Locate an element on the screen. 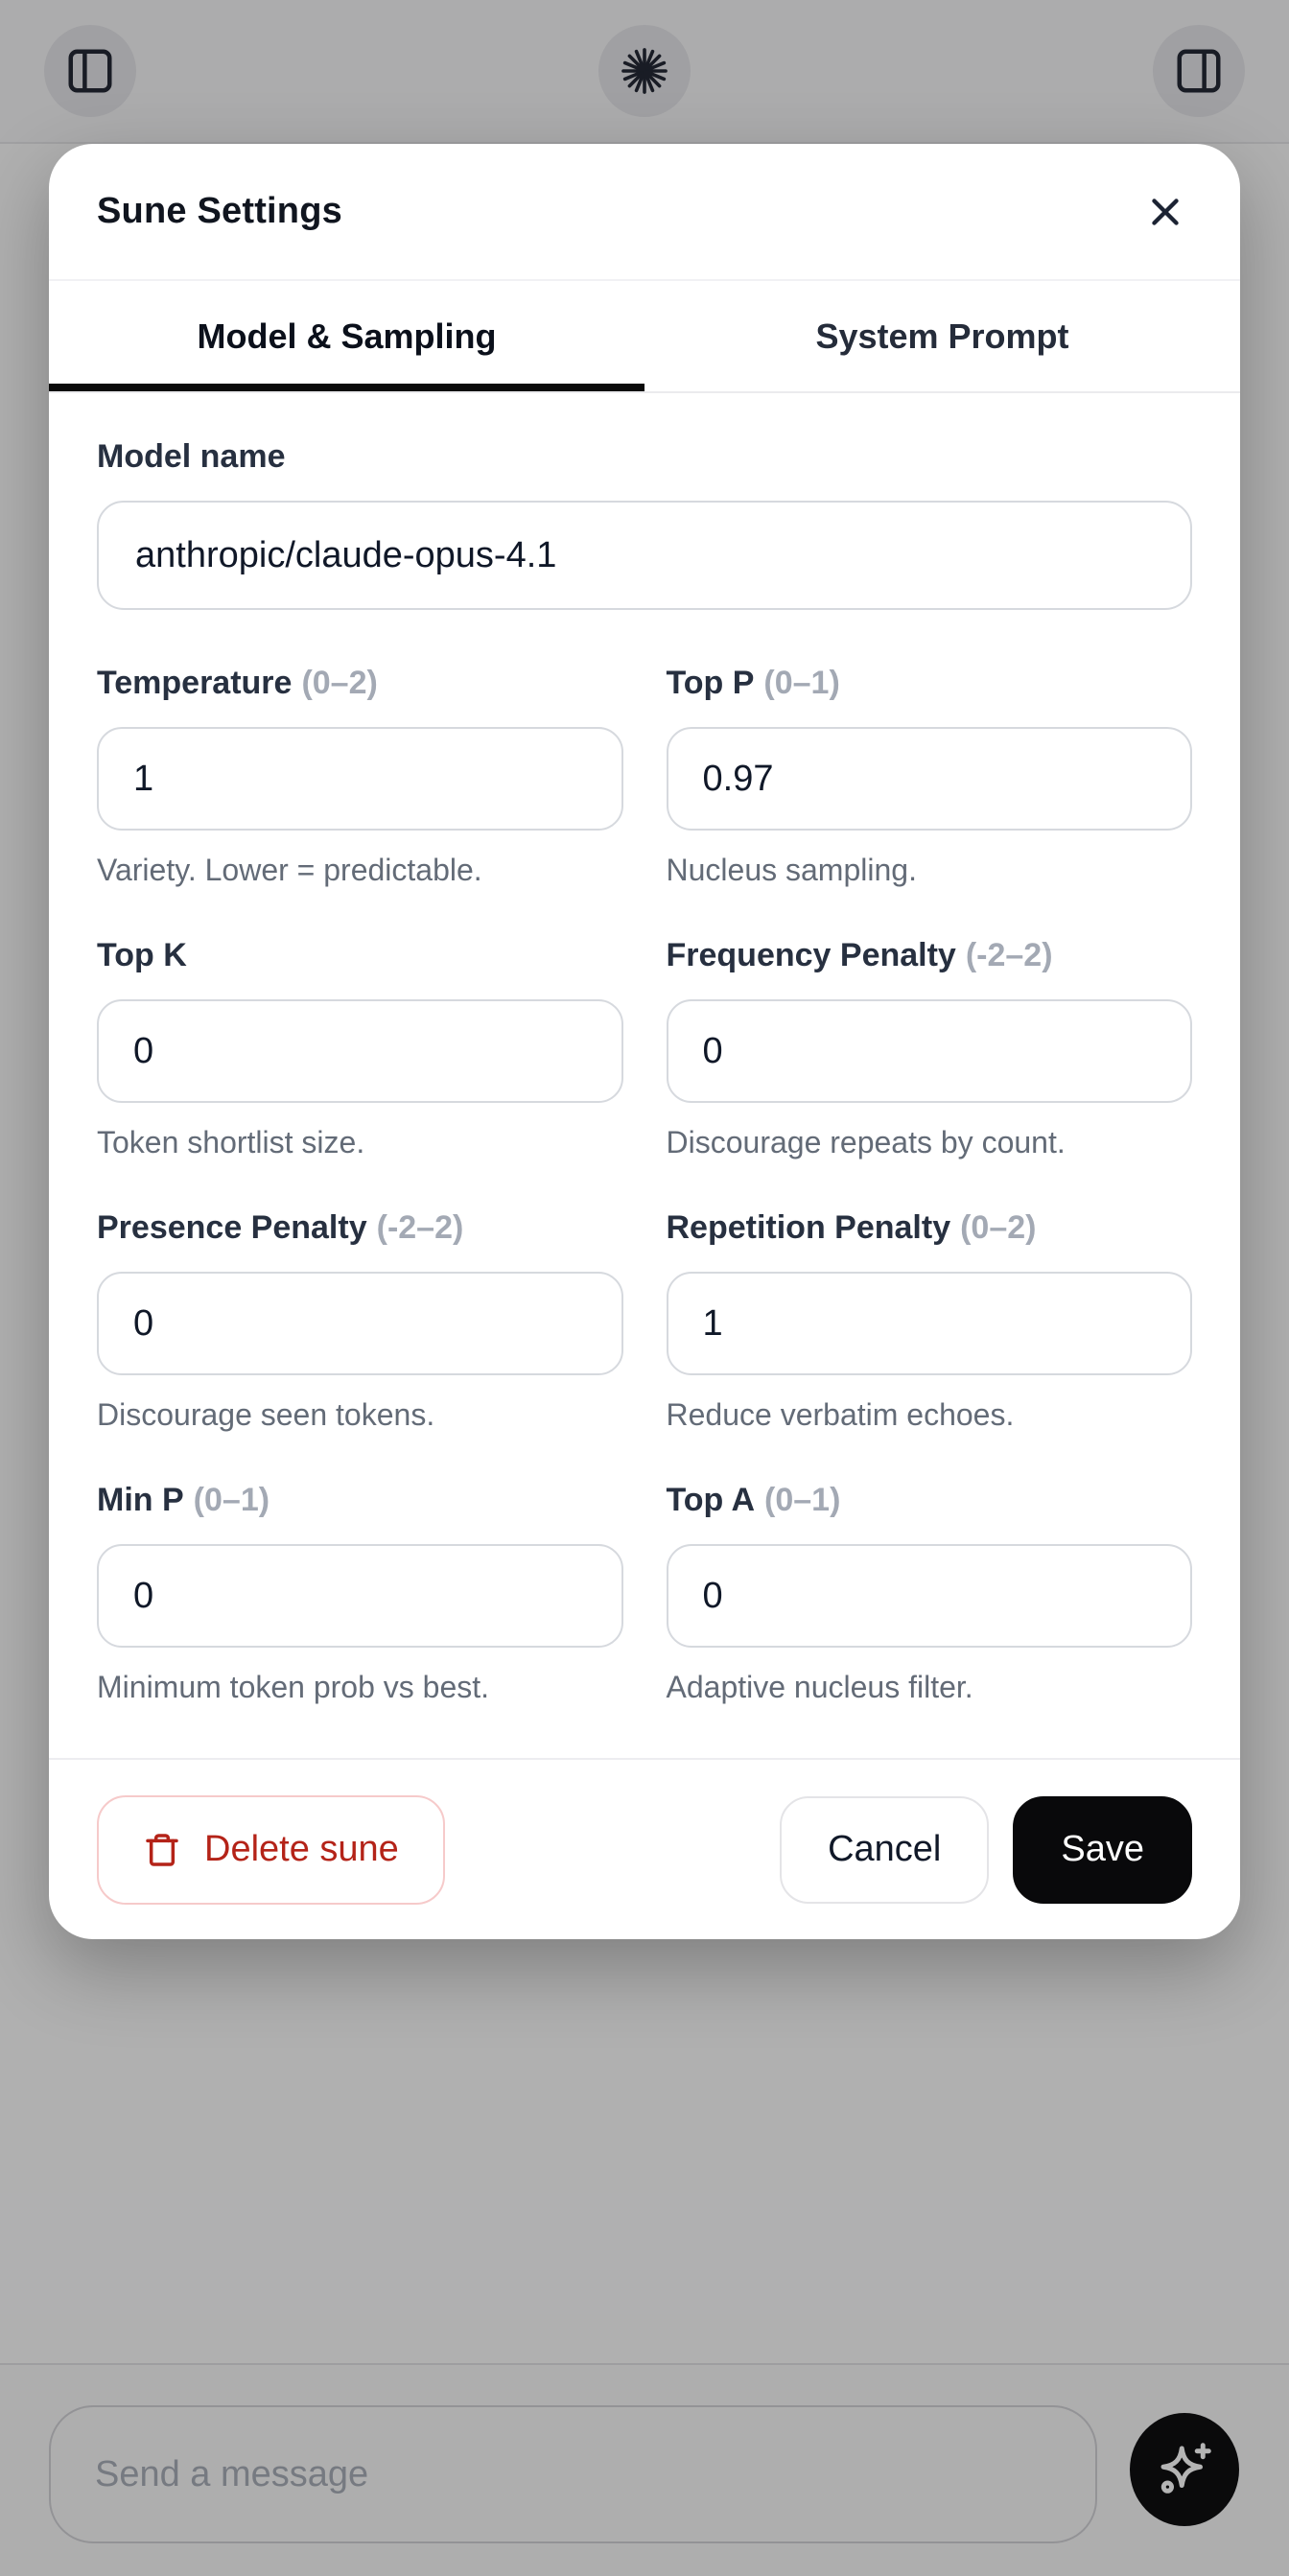  top-a-input is located at coordinates (929, 1596).